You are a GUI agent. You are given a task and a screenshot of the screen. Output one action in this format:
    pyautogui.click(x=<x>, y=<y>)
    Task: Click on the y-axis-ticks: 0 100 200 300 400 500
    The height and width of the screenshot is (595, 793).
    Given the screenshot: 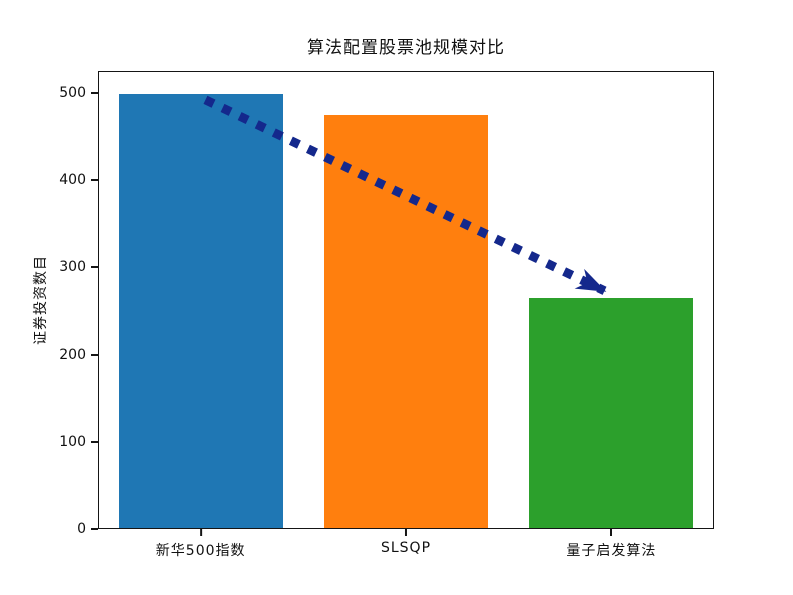 What is the action you would take?
    pyautogui.click(x=49, y=304)
    